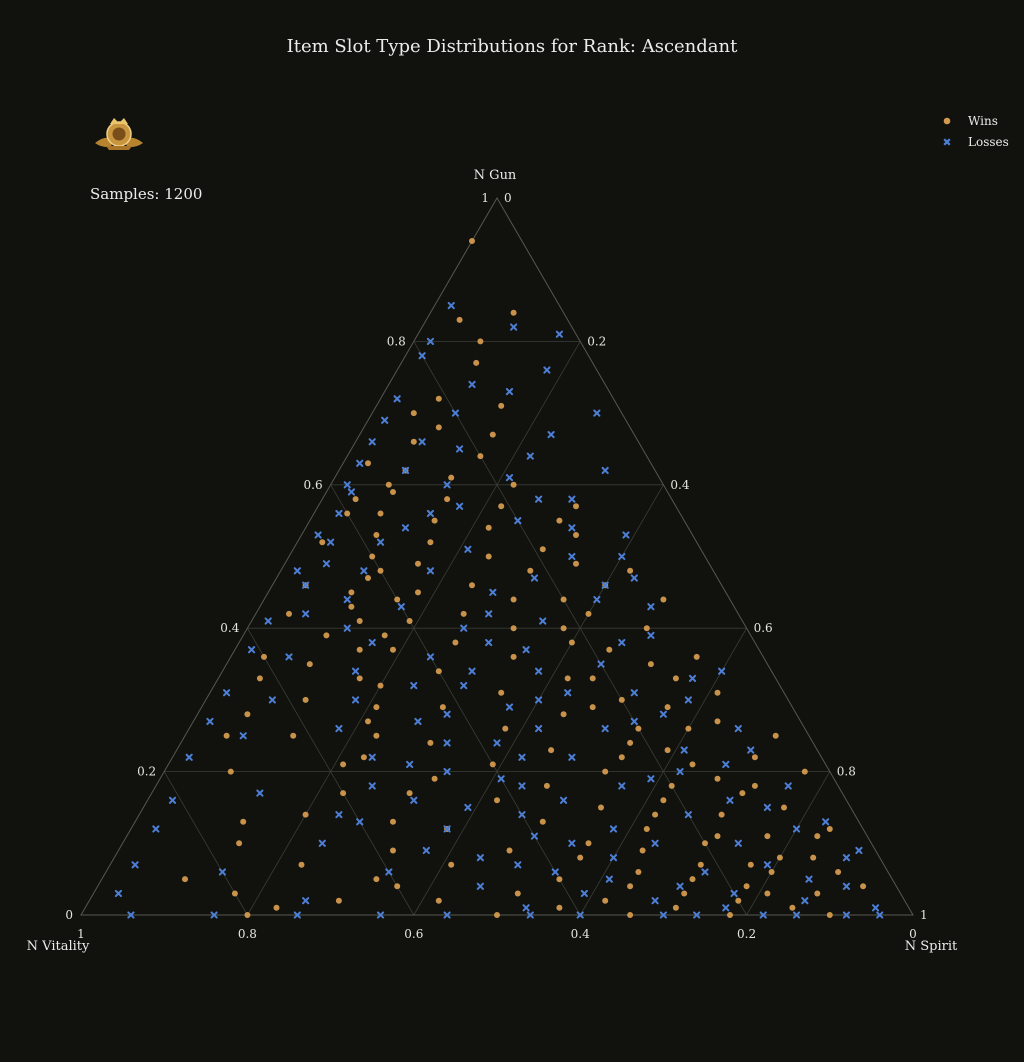 The height and width of the screenshot is (1062, 1024). Describe the element at coordinates (146, 772) in the screenshot. I see `tick-gun-0.2: 0.2` at that location.